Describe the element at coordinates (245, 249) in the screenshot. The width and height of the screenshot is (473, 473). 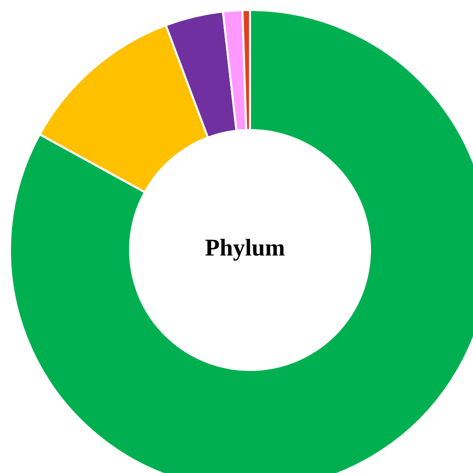
I see `text: Phylum` at that location.